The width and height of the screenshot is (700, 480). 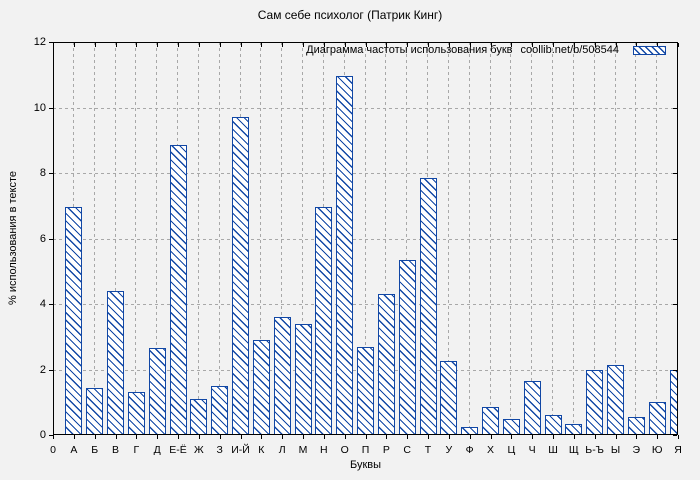 I want to click on legend-swatch-hatch-icon, so click(x=649, y=50).